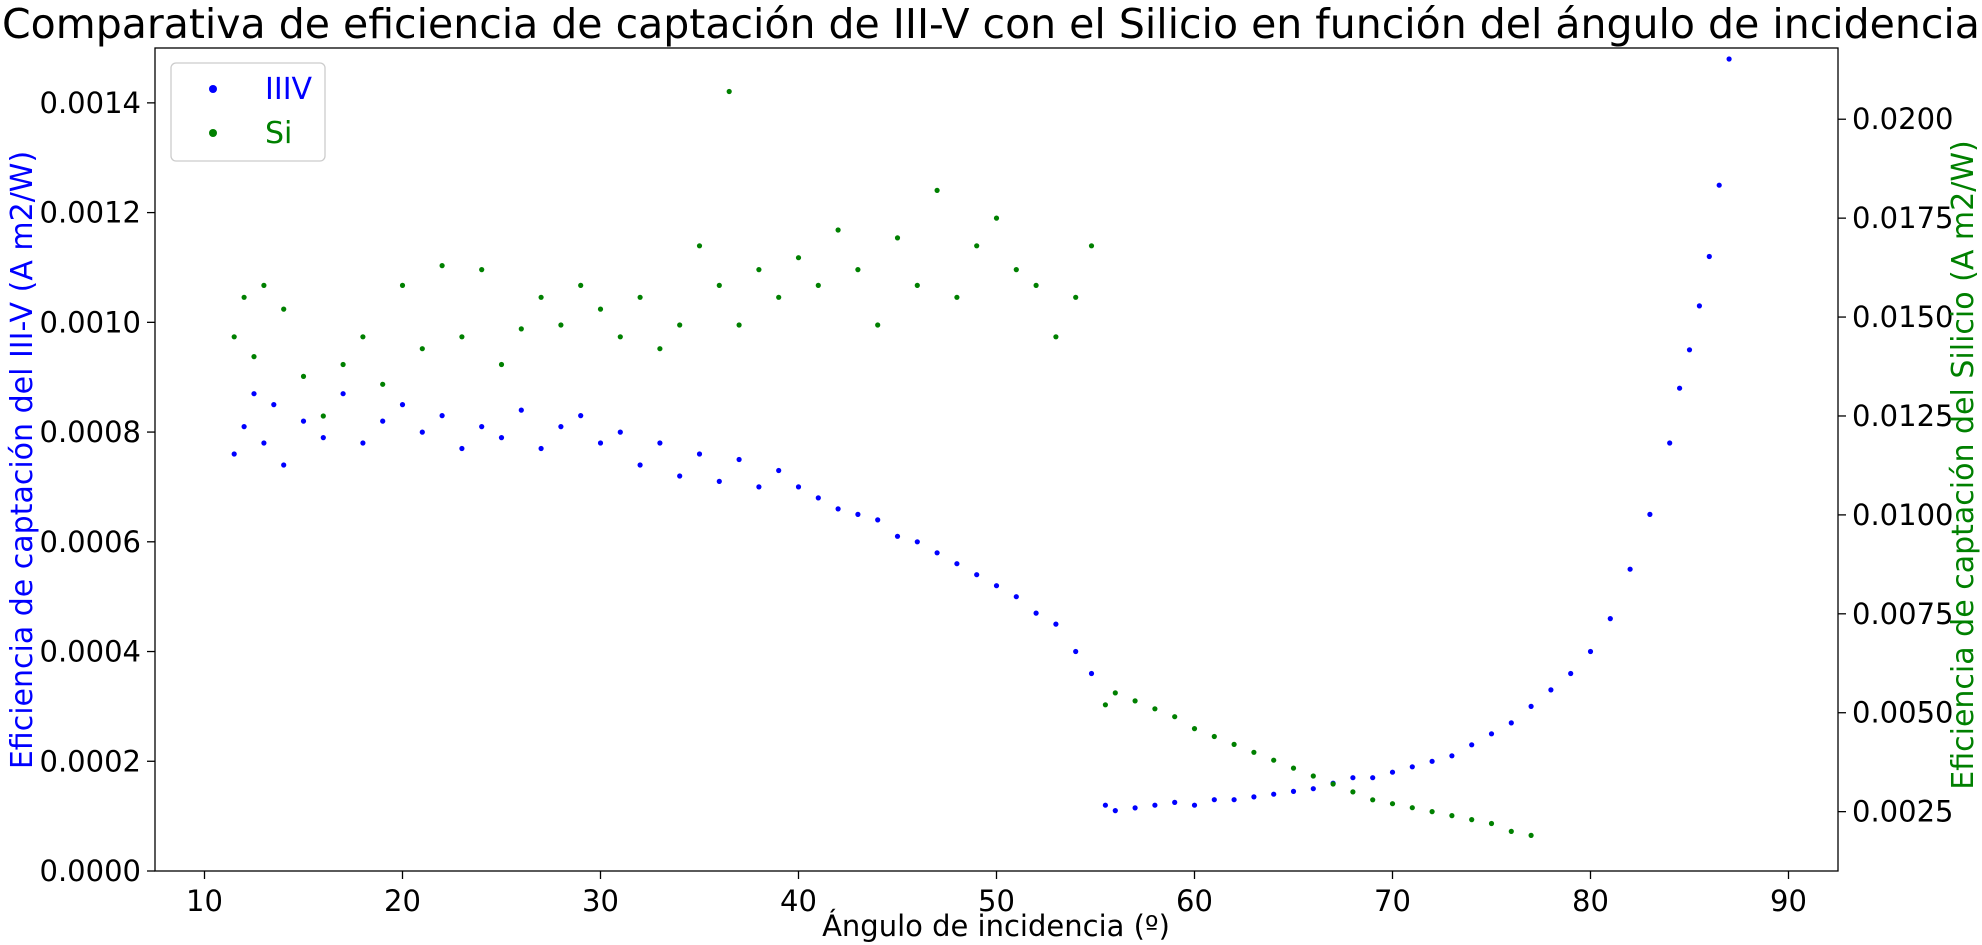  I want to click on x-tick-label: 80, so click(1590, 901).